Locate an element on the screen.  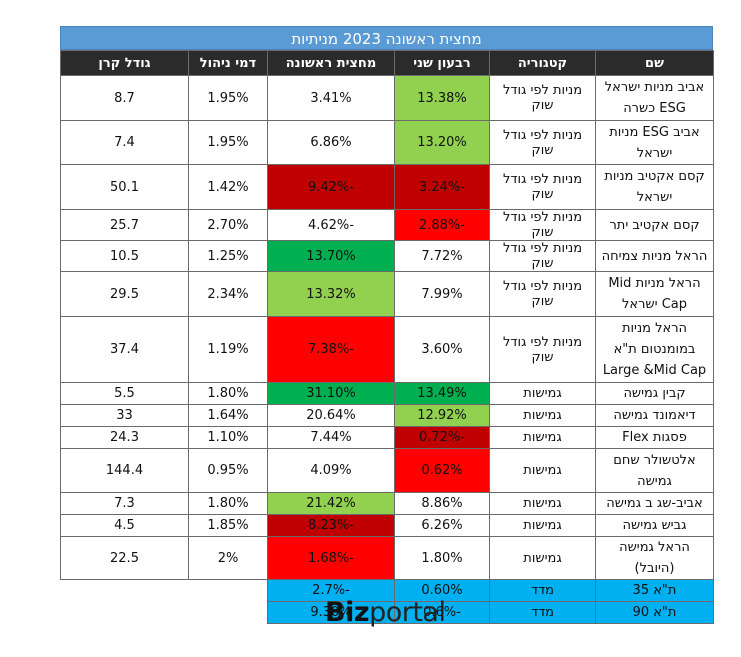
index-row: ת"א 90 מדד -0.6% 9.30% is located at coordinates (387, 612).